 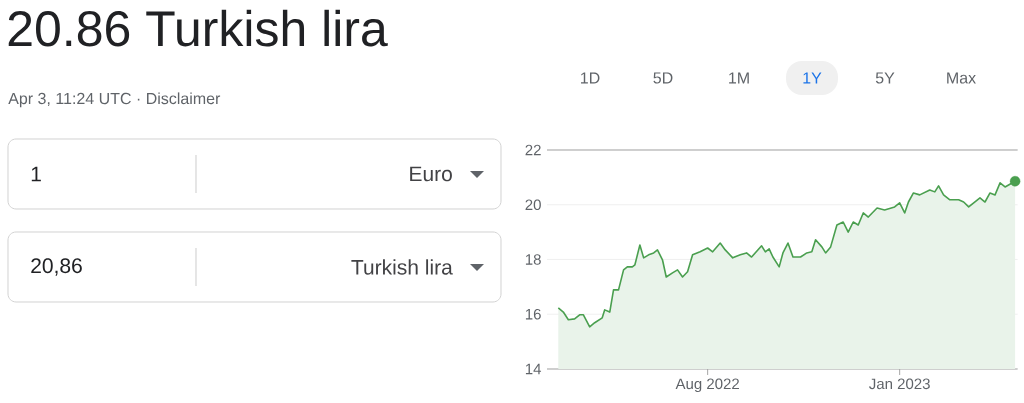 I want to click on x-tick-label: Aug 2022, so click(x=707, y=385).